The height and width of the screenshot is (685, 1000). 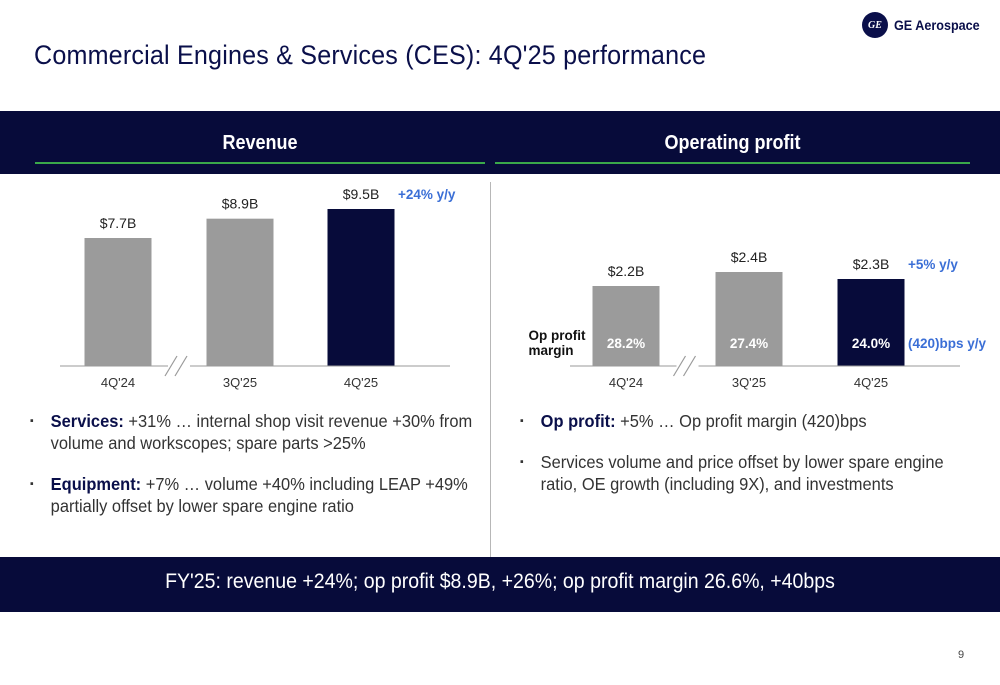 I want to click on data-label: $2.4B, so click(x=749, y=257).